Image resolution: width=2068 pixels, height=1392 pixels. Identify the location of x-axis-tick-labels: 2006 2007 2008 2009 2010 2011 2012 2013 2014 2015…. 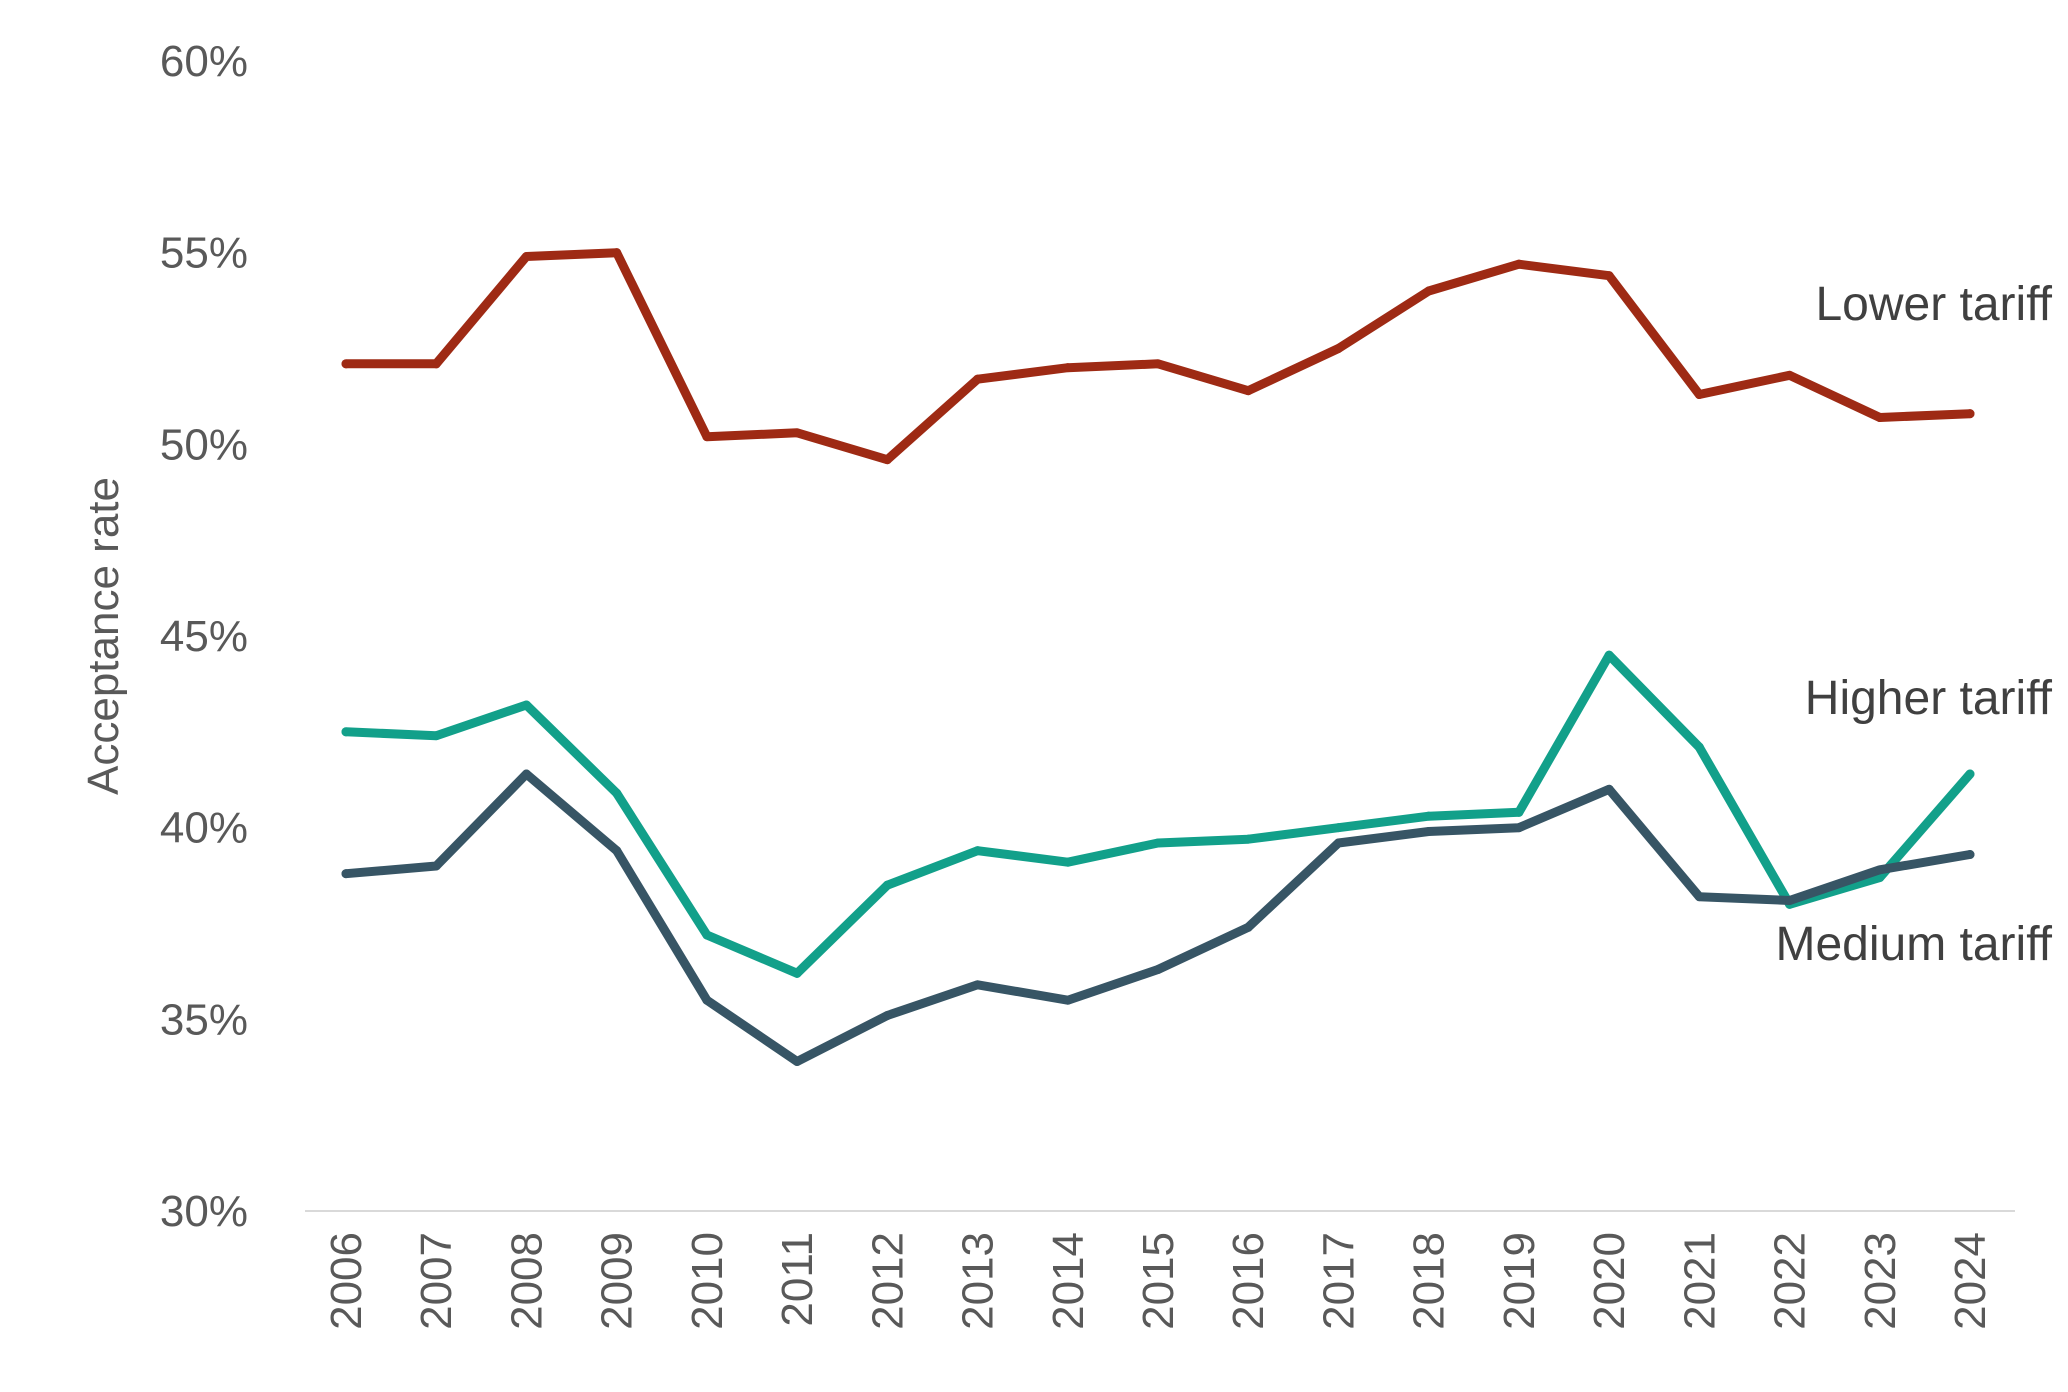
(1158, 1281).